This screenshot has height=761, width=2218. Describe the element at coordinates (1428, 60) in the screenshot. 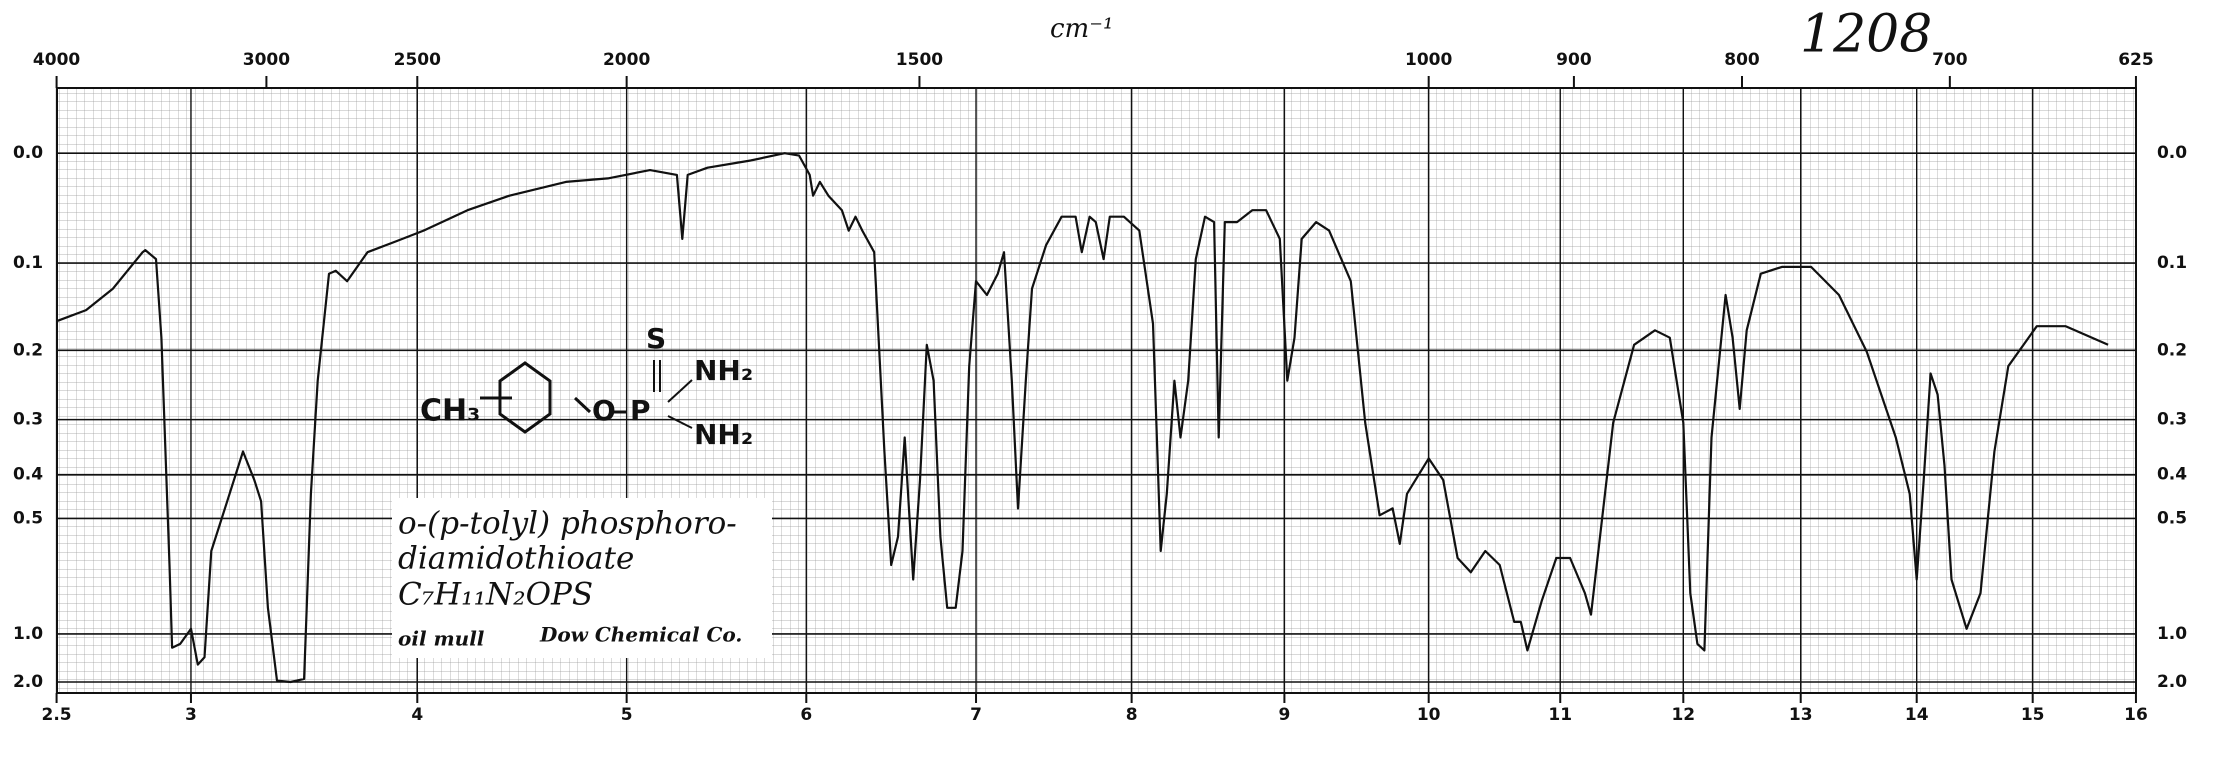

I see `x2-tick-label: 1000` at that location.